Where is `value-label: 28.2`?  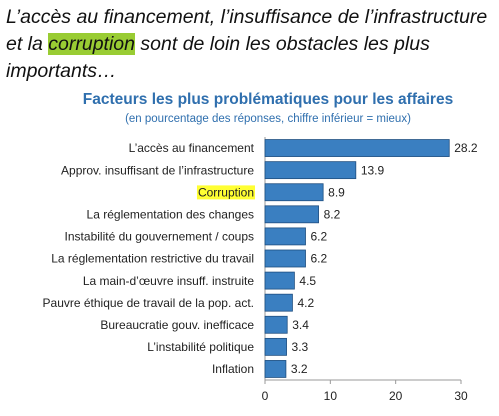 value-label: 28.2 is located at coordinates (466, 148).